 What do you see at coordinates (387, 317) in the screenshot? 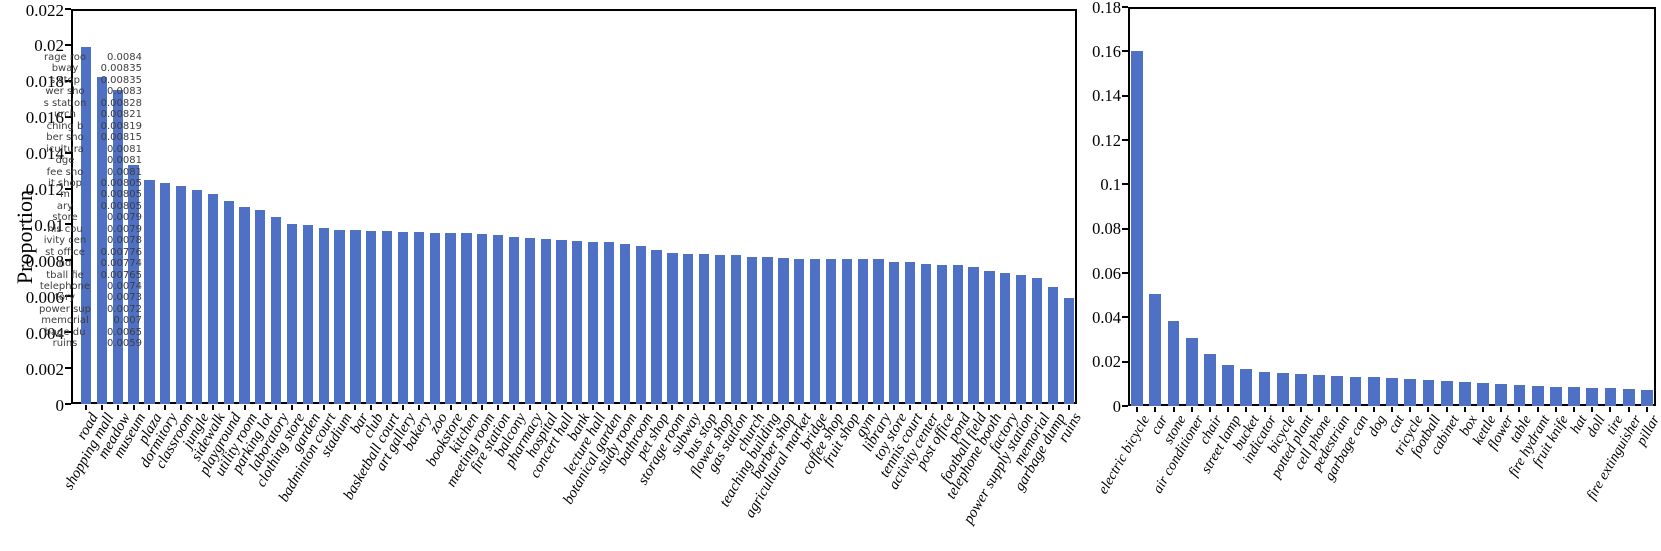
I see `bar-basketball-court` at bounding box center [387, 317].